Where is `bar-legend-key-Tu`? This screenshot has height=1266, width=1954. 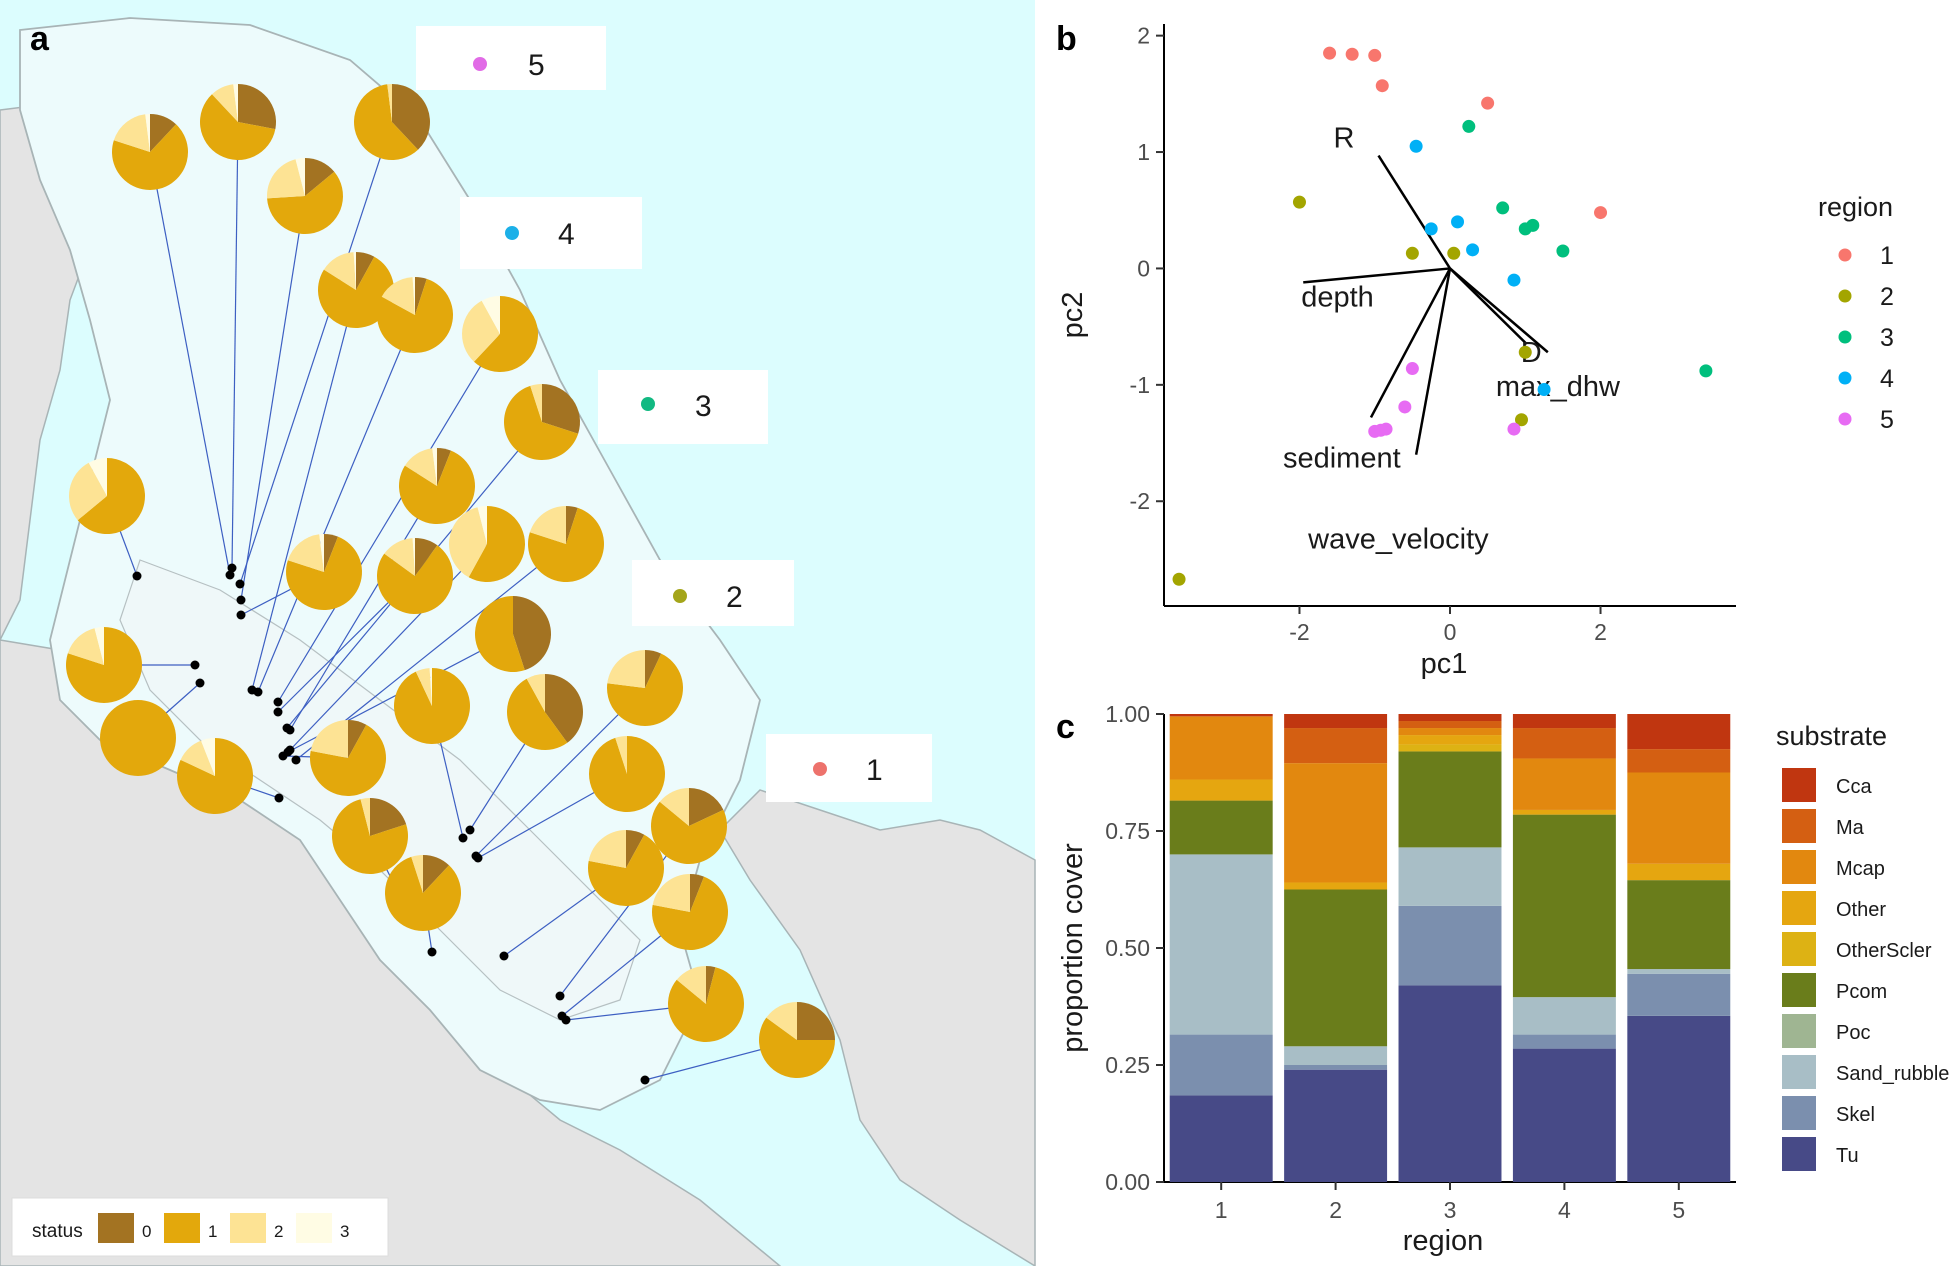 bar-legend-key-Tu is located at coordinates (1799, 1154).